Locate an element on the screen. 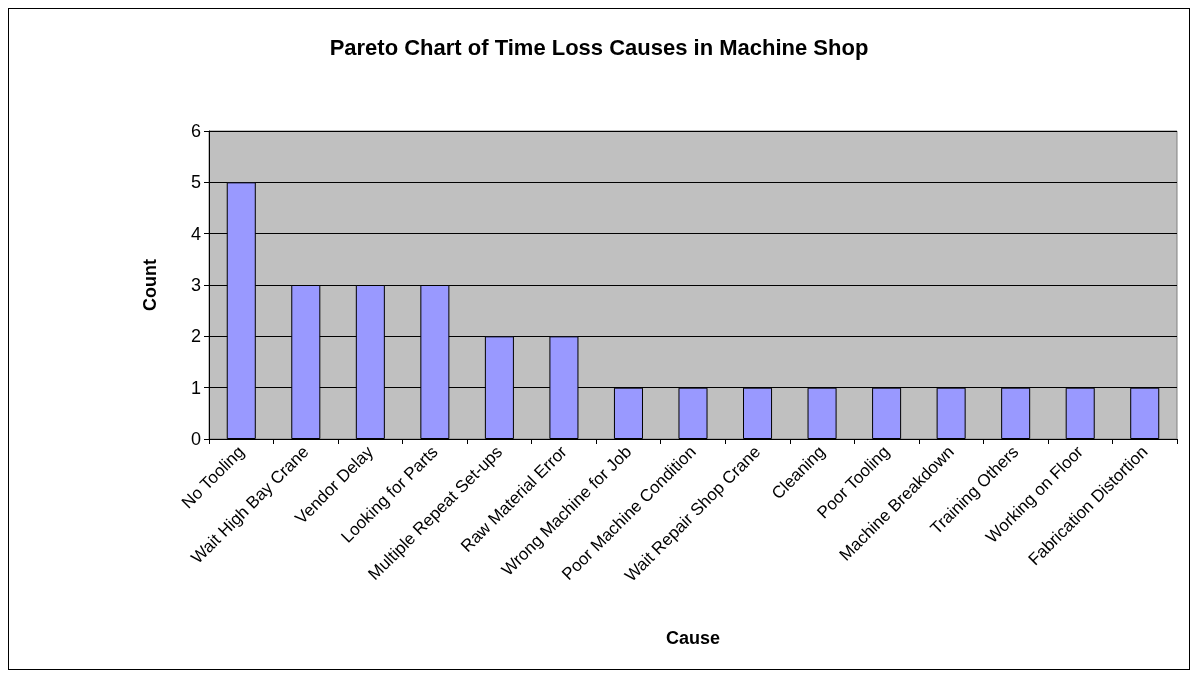 The image size is (1197, 677). y-axis-title: Count is located at coordinates (150, 285).